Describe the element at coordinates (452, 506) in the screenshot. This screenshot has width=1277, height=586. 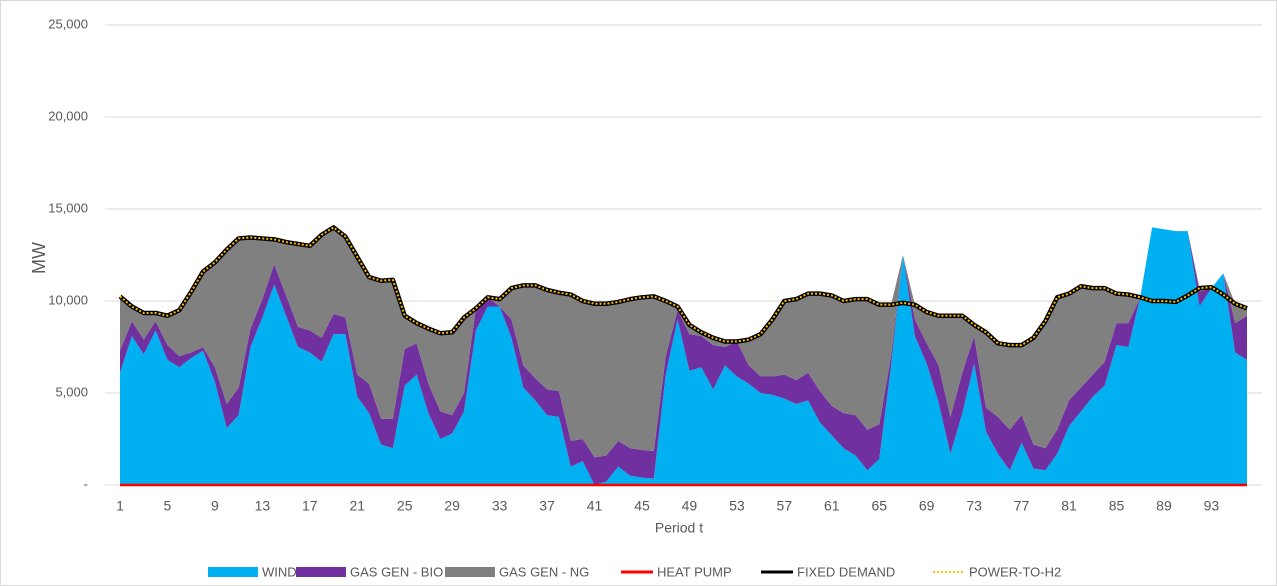
I see `x-tick-label: 29` at that location.